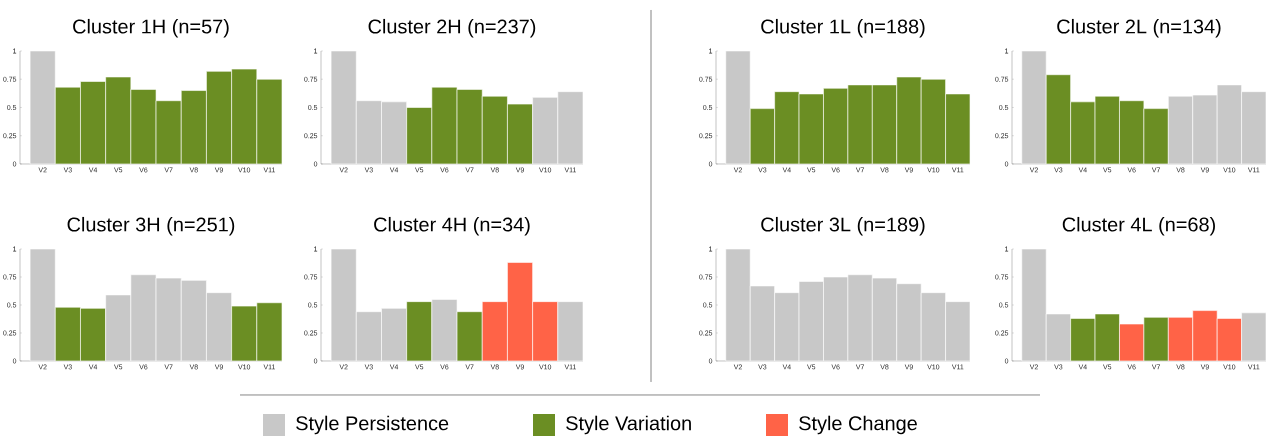  What do you see at coordinates (843, 226) in the screenshot?
I see `chart-title: Cluster 3L (n=189)` at bounding box center [843, 226].